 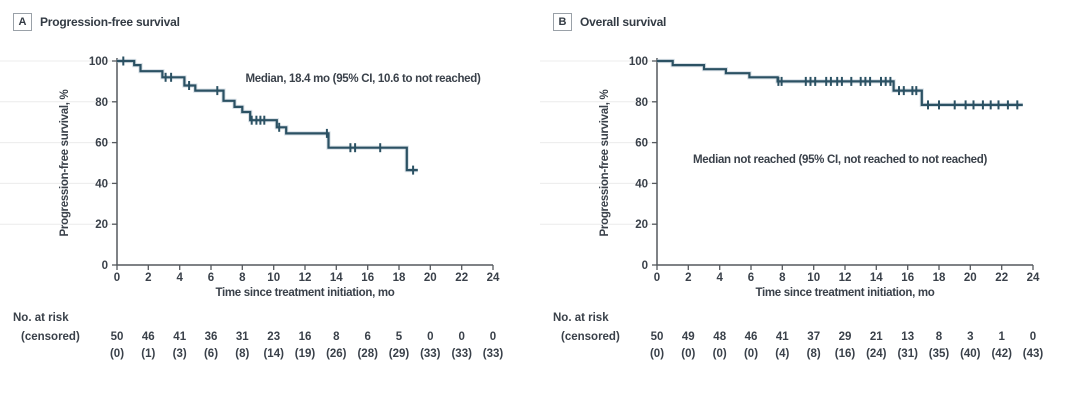 I want to click on censored-count: (14), so click(x=273, y=354).